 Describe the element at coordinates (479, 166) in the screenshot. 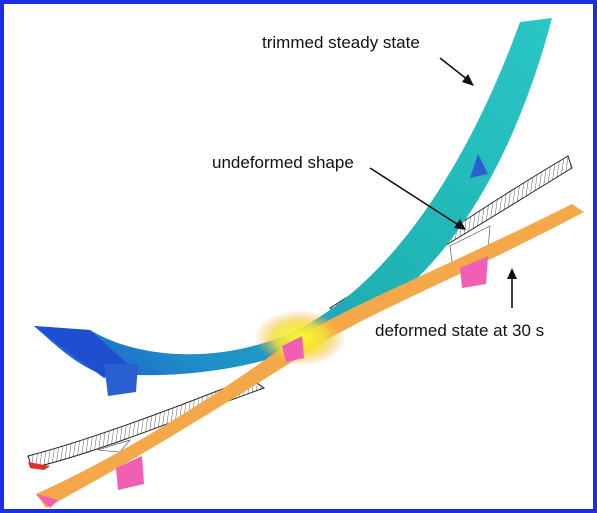

I see `tail-fin-blue-right` at that location.